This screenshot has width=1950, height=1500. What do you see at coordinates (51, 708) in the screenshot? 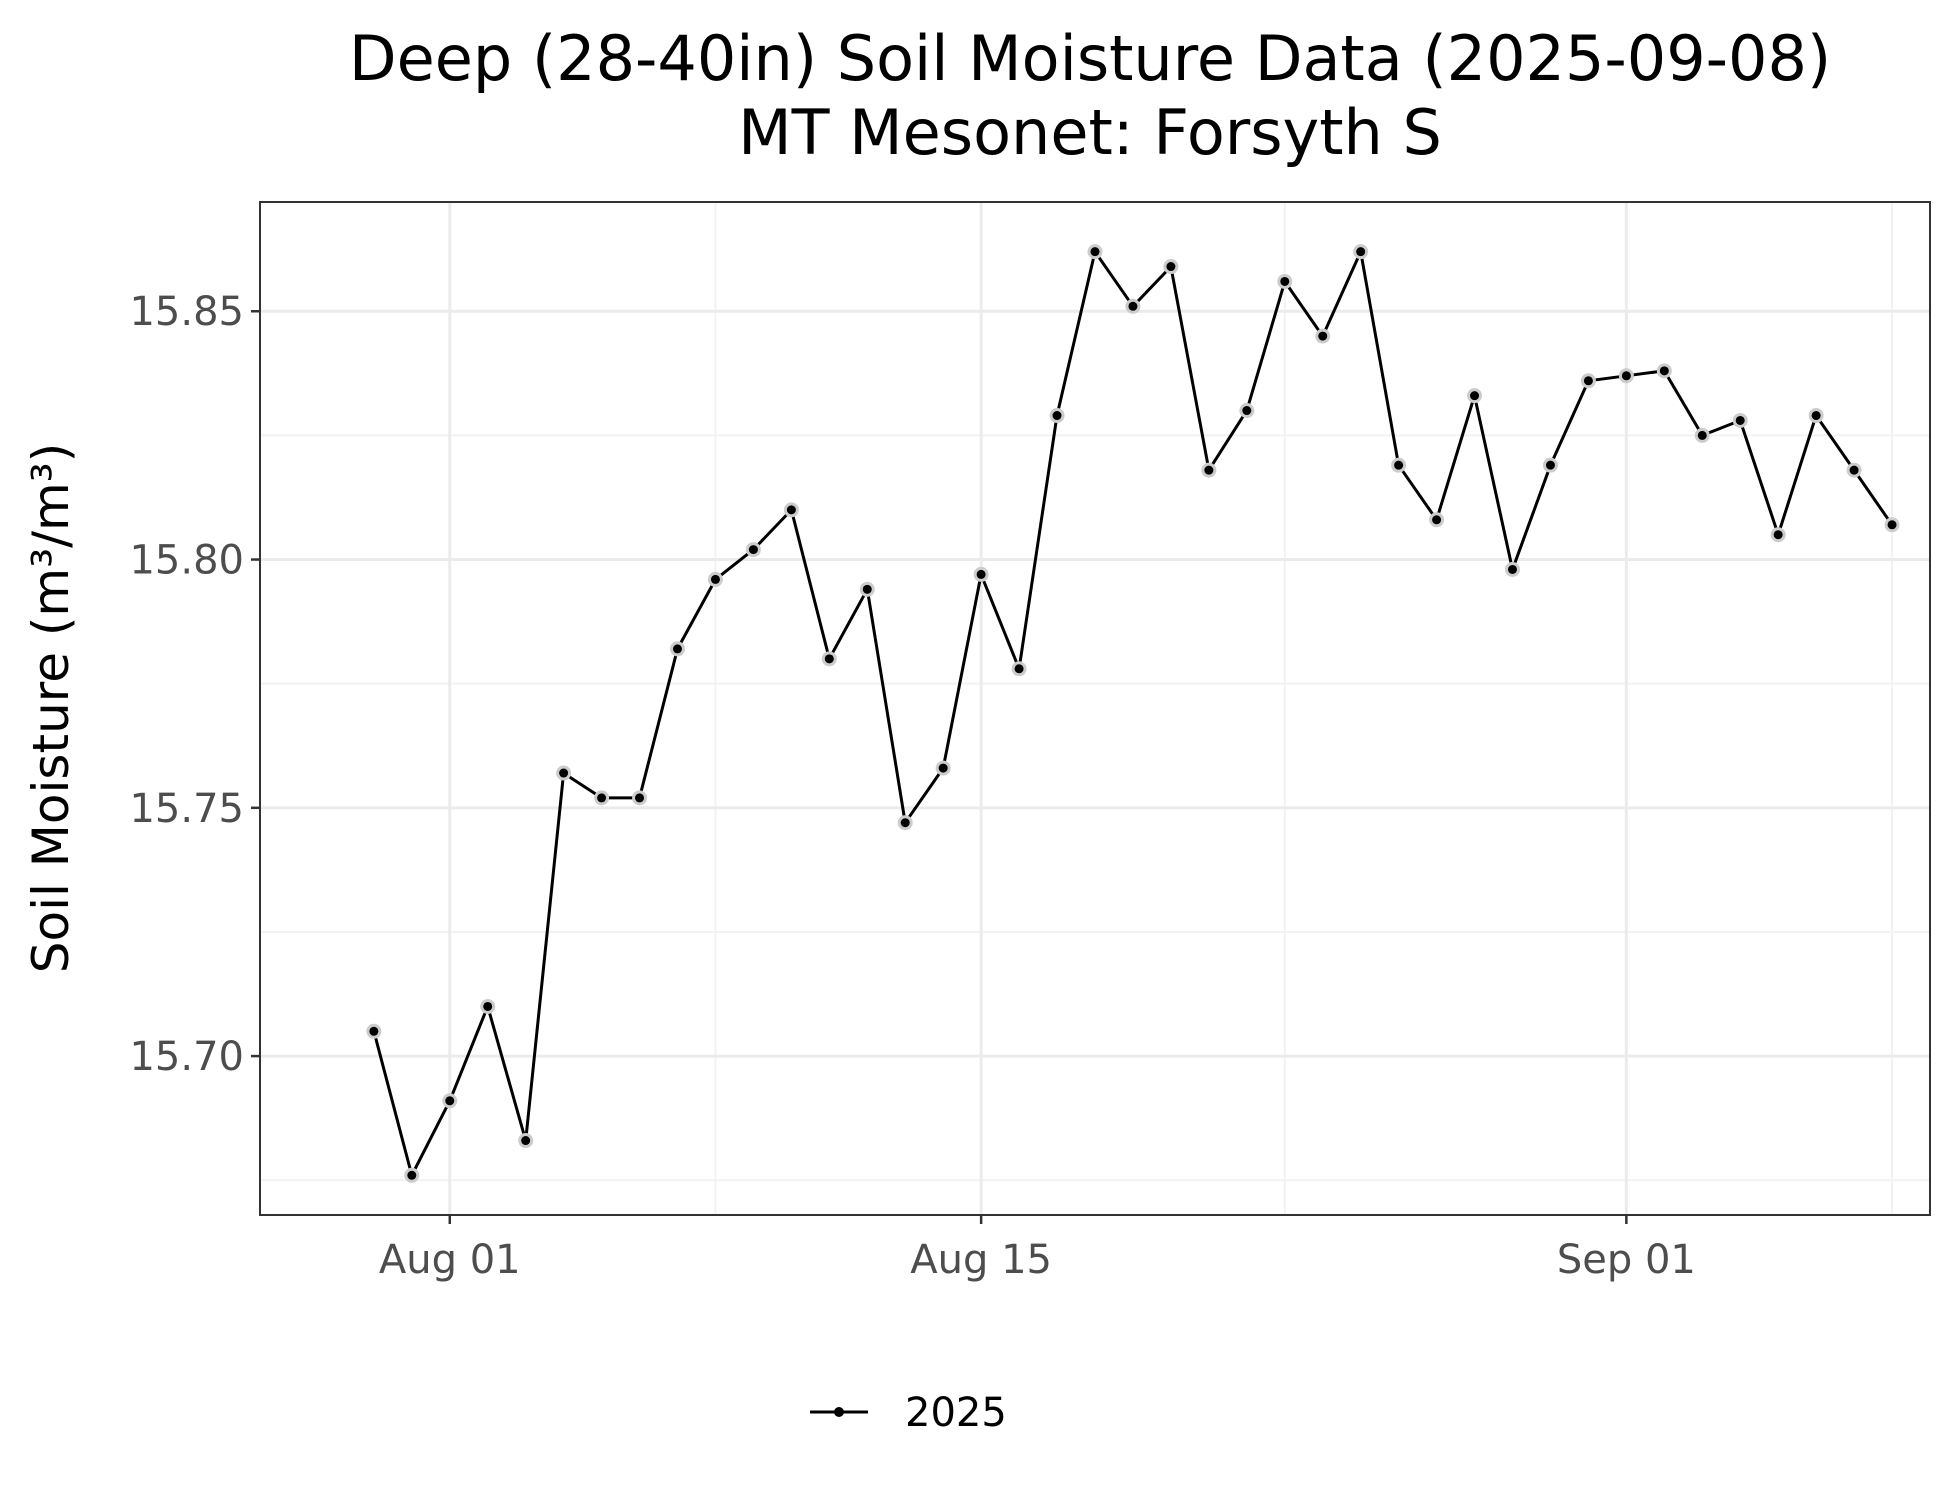
I see `y-axis-title: Soil Moisture (m³/m³)` at bounding box center [51, 708].